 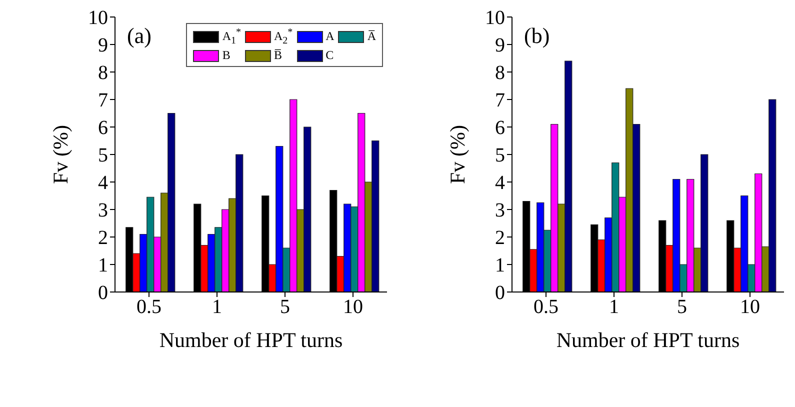 I want to click on legend-label: B, so click(x=226, y=56).